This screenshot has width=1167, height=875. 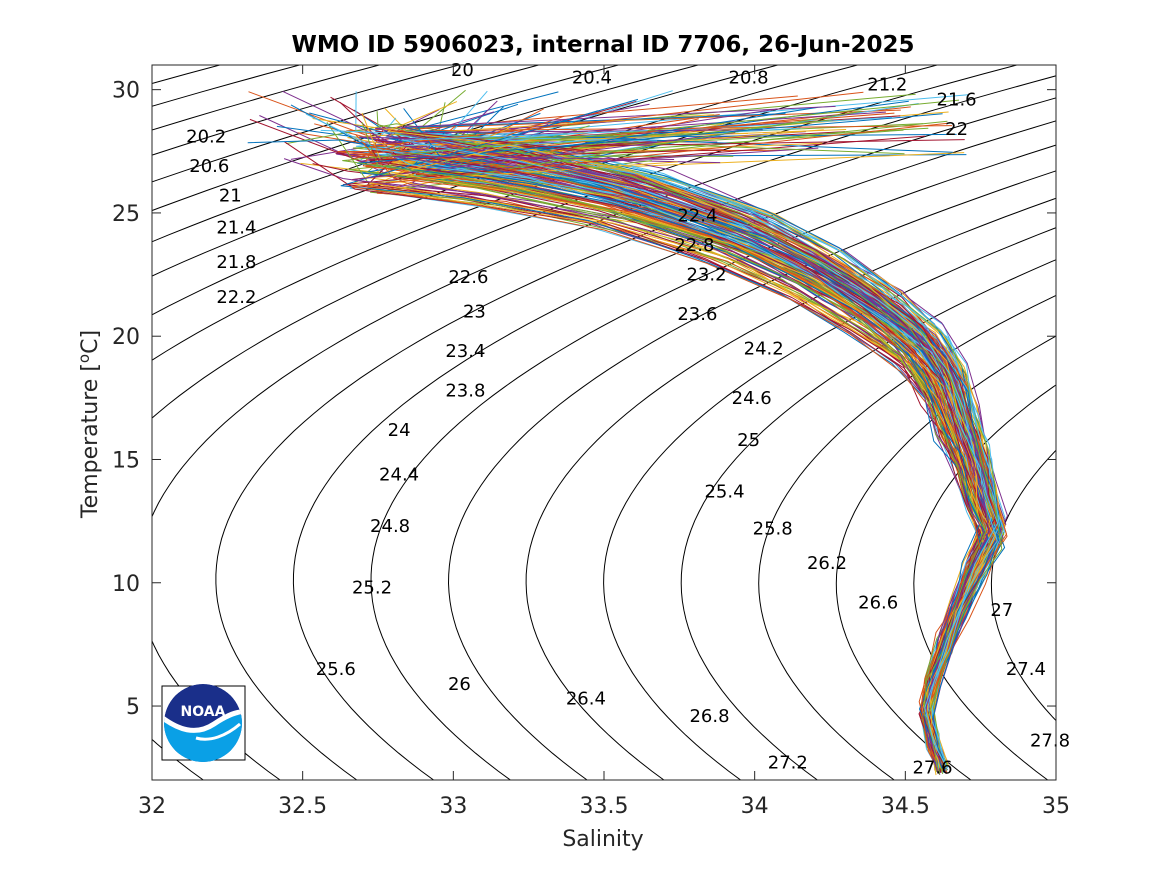 What do you see at coordinates (465, 351) in the screenshot?
I see `contour-label-18: 23.4` at bounding box center [465, 351].